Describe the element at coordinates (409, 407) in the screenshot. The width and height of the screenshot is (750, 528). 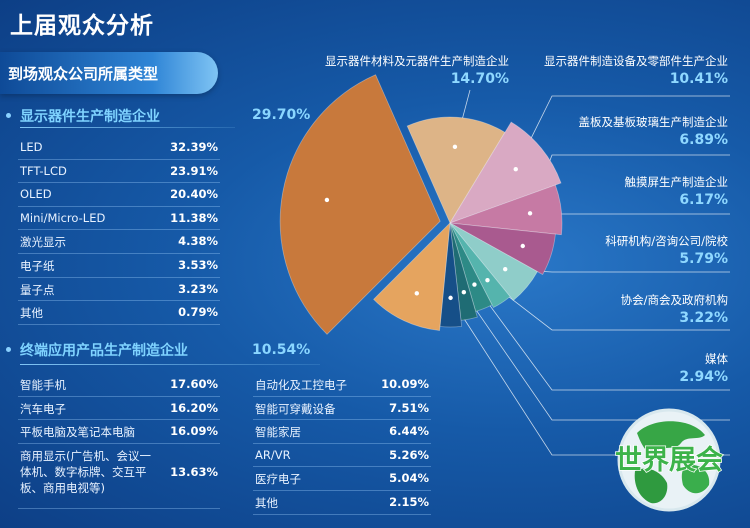
I see `list-item-value: 7.51%` at that location.